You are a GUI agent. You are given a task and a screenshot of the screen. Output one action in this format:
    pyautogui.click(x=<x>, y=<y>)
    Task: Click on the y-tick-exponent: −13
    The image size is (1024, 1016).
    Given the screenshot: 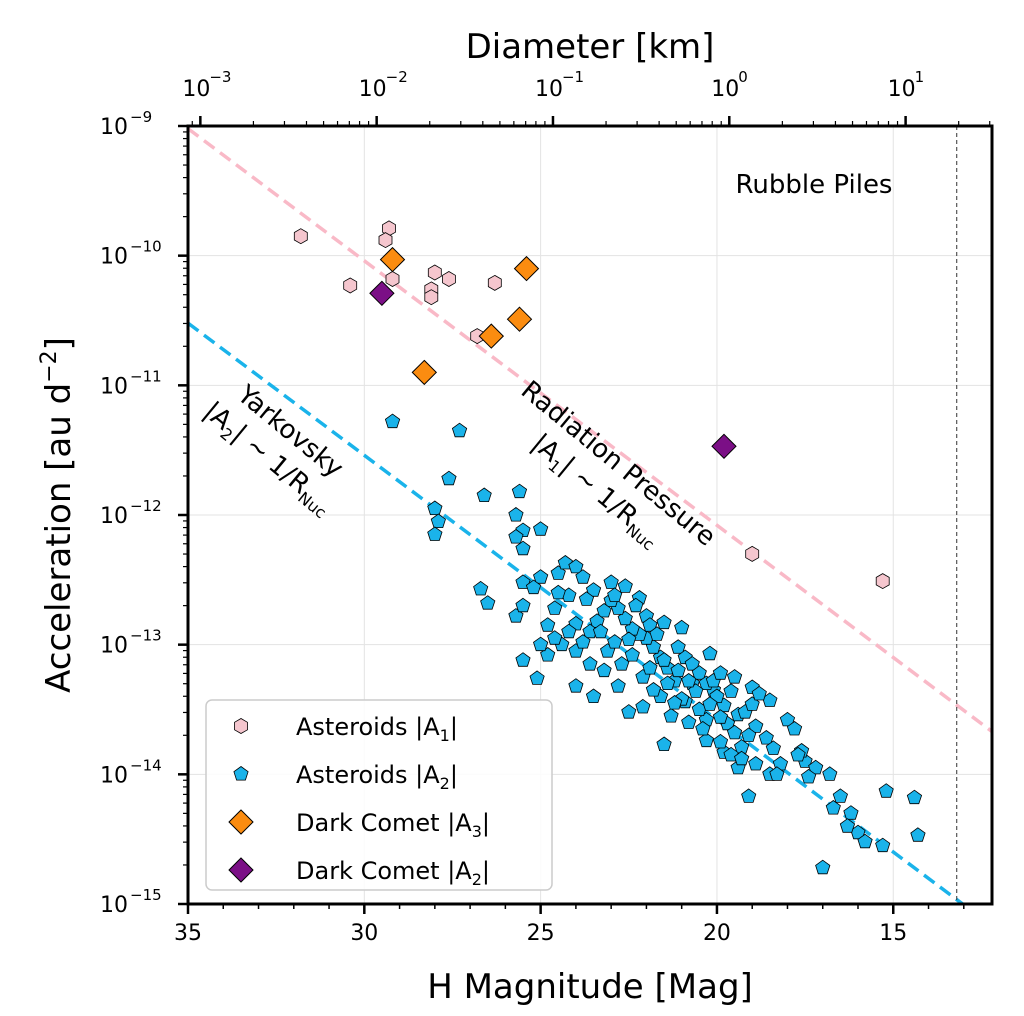 What is the action you would take?
    pyautogui.click(x=146, y=636)
    